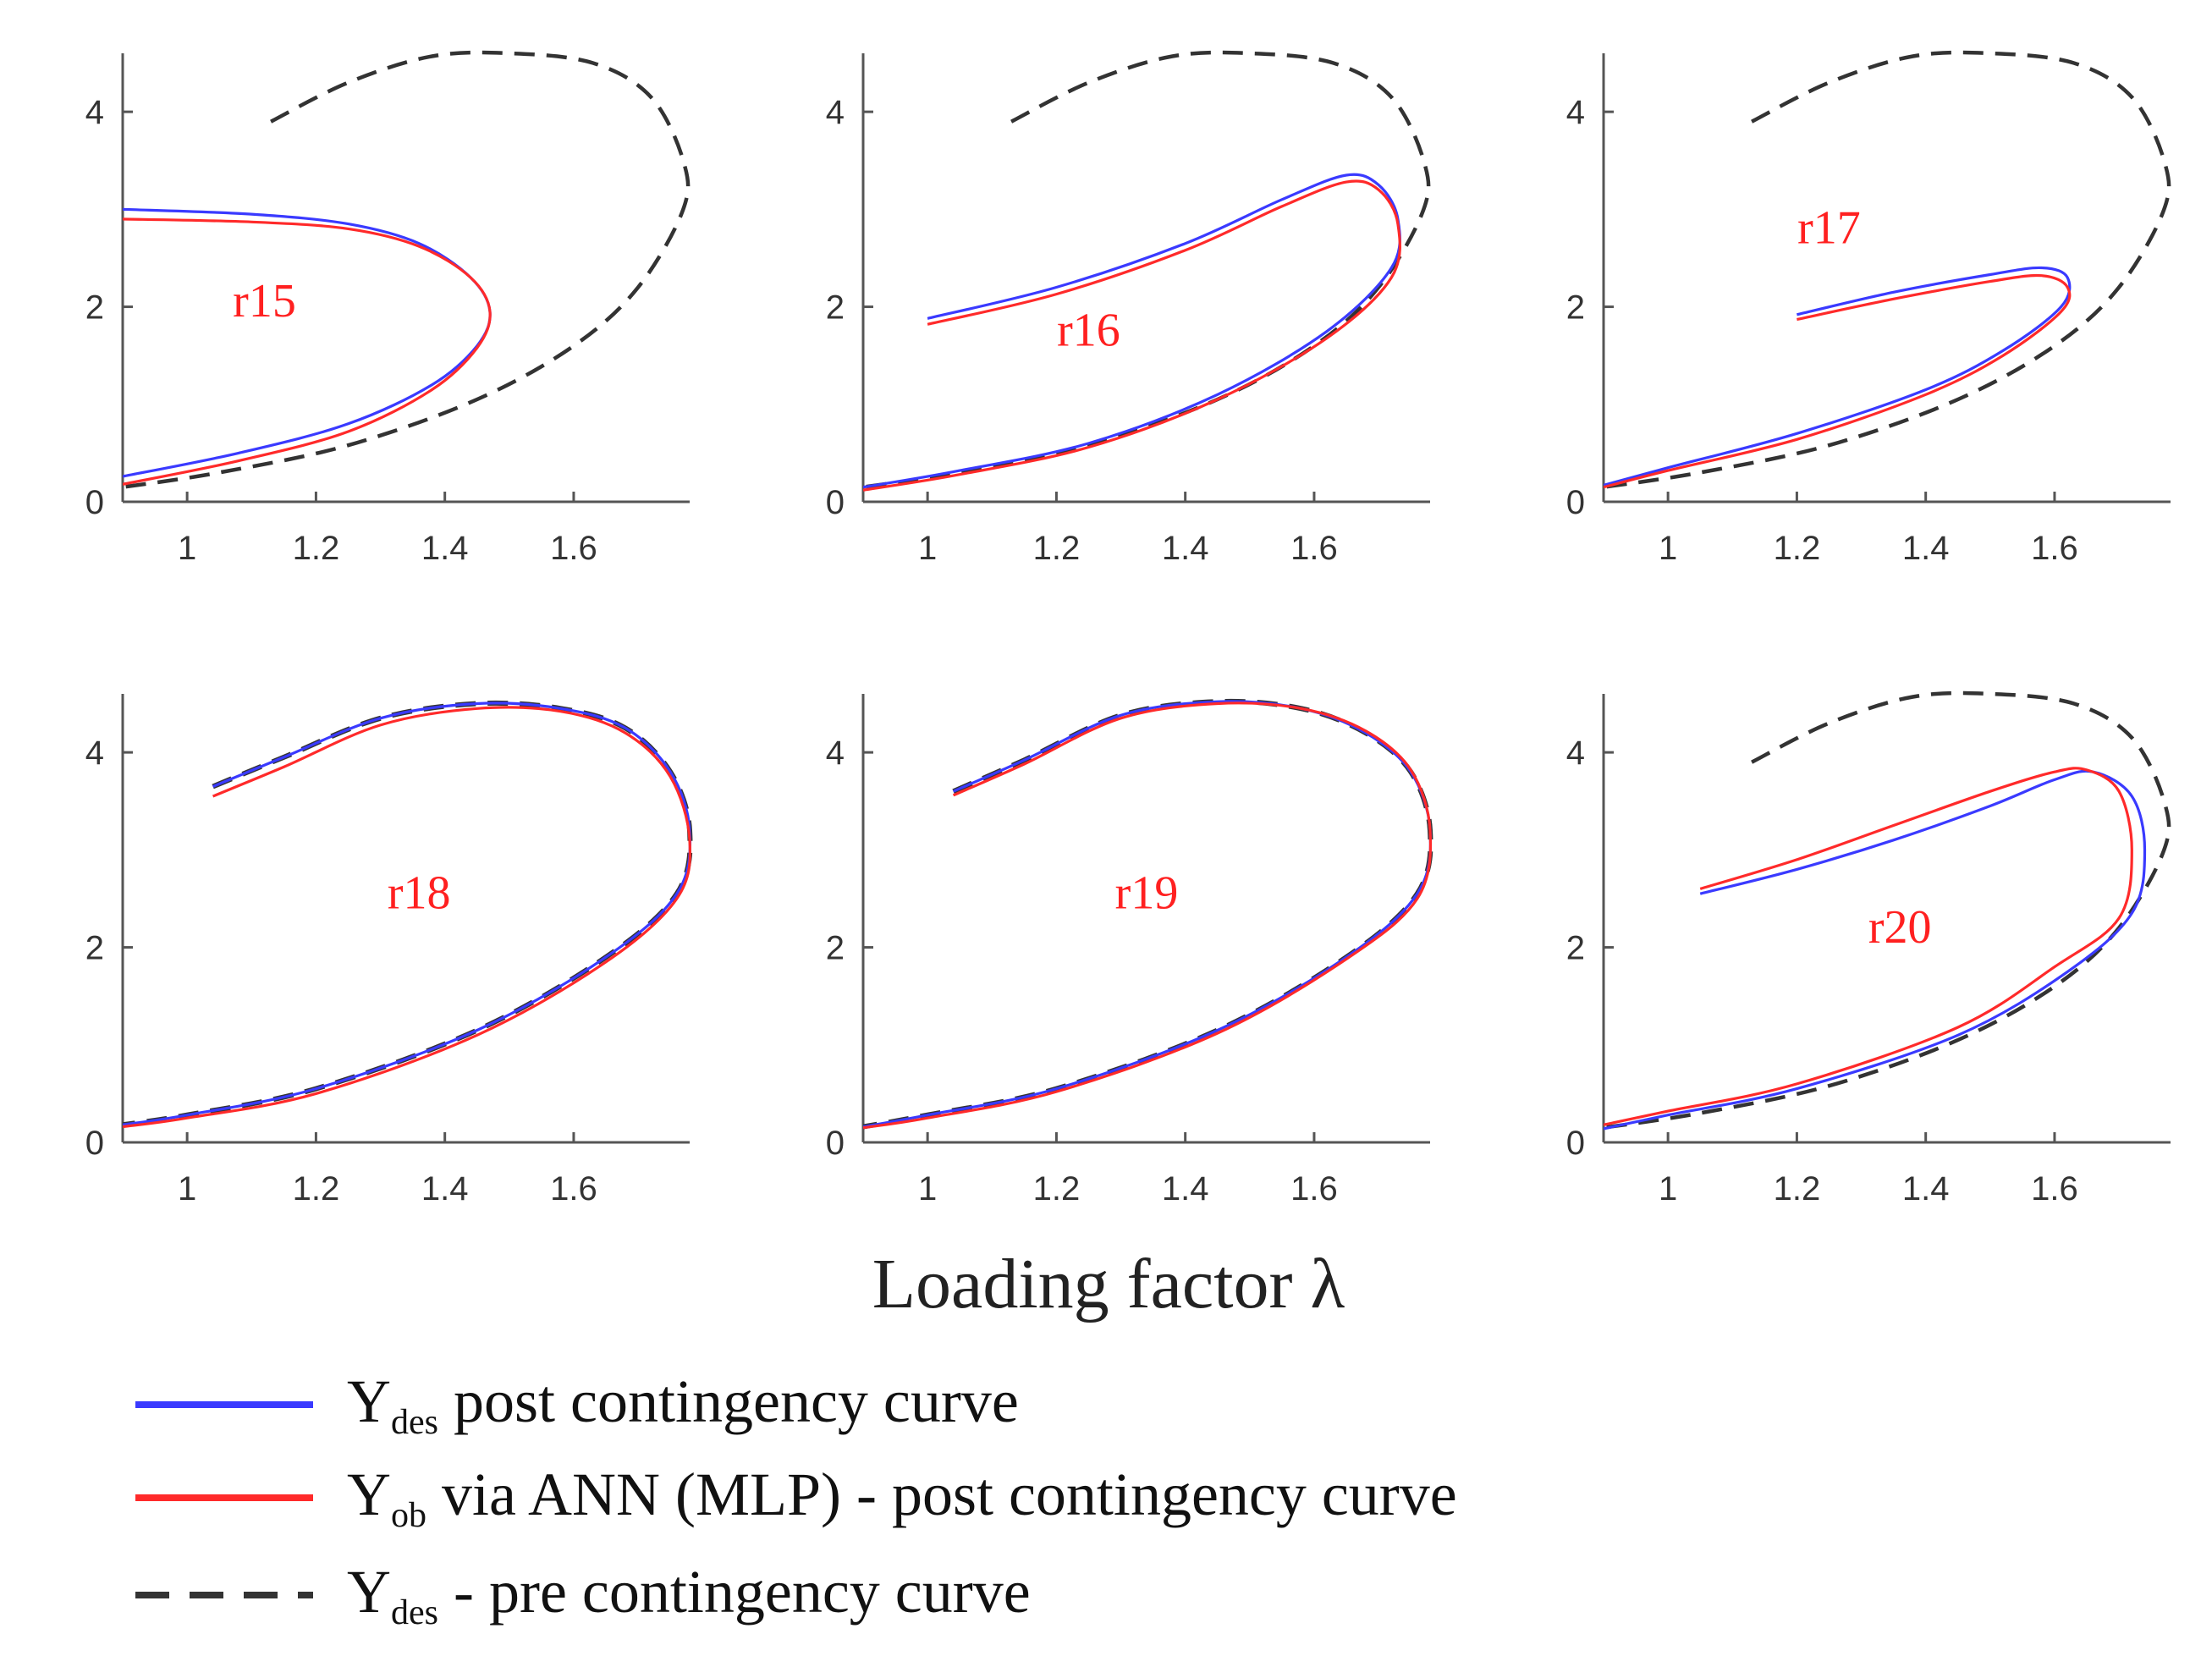  Describe the element at coordinates (689, 1595) in the screenshot. I see `legend-label: Ydes - pre contingency curve` at that location.